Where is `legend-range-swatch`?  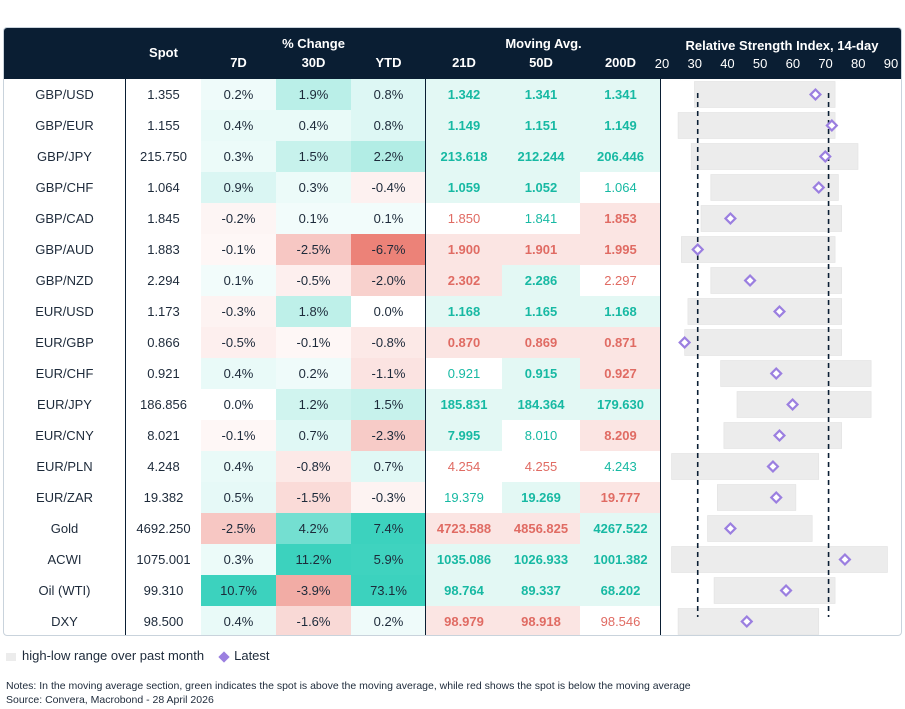 legend-range-swatch is located at coordinates (11, 656).